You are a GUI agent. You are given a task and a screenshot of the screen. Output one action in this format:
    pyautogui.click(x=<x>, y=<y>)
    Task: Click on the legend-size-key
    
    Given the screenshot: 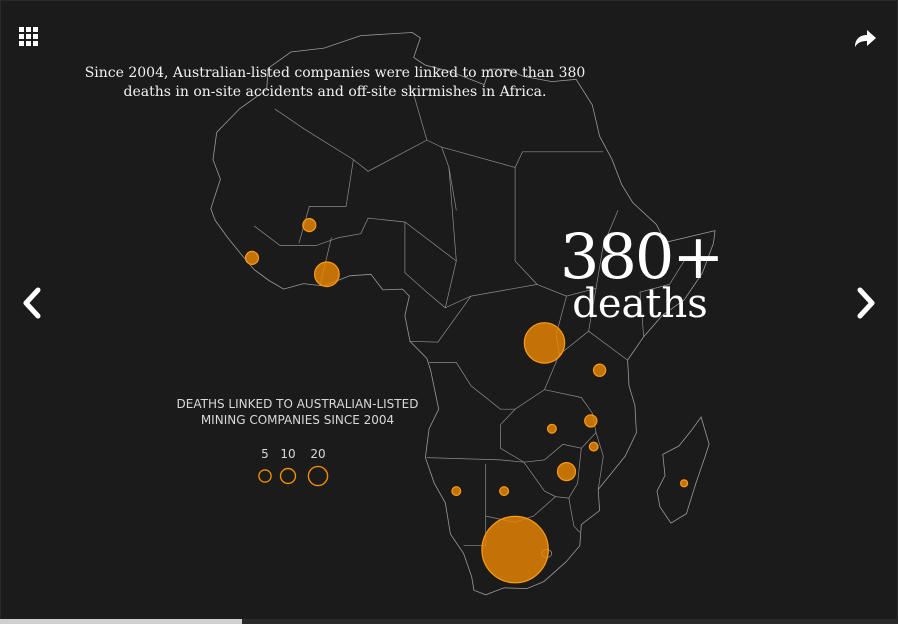 What is the action you would take?
    pyautogui.click(x=293, y=476)
    